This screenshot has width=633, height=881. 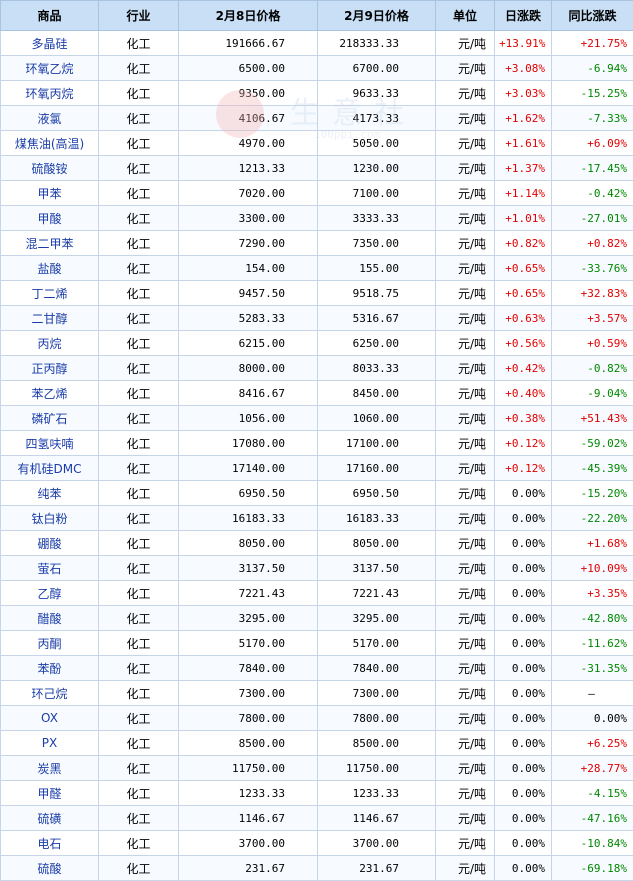 I want to click on commodity-name-link: 萤石, so click(x=50, y=568).